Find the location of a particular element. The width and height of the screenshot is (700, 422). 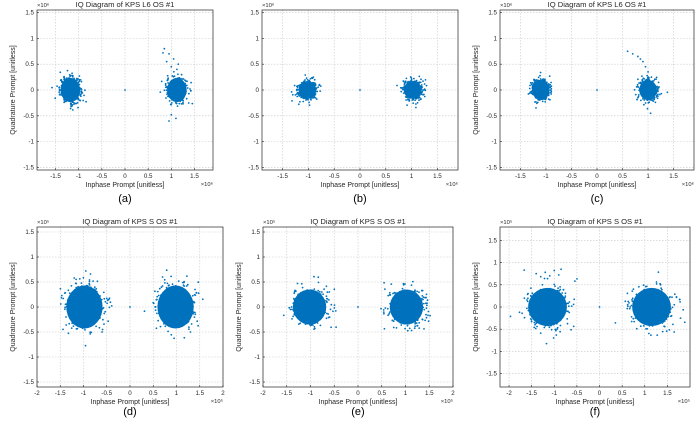

x-tick-label: -0.5 is located at coordinates (102, 176).